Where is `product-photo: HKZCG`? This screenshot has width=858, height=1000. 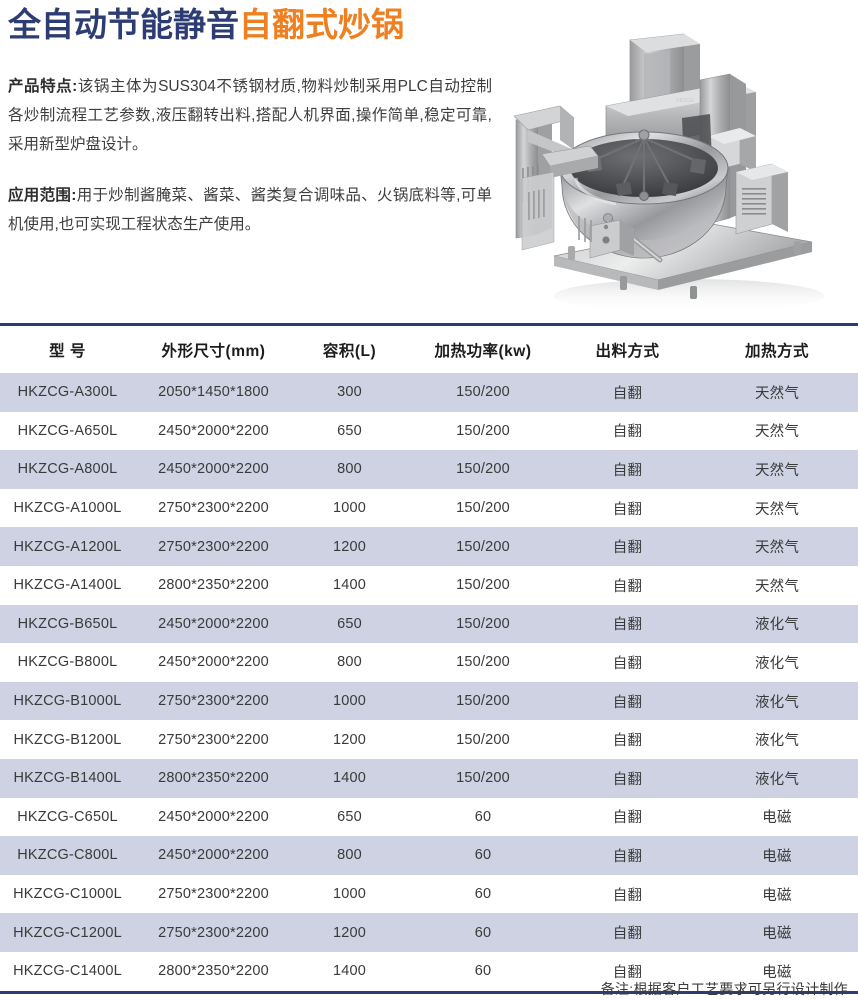
product-photo: HKZCG is located at coordinates (676, 174).